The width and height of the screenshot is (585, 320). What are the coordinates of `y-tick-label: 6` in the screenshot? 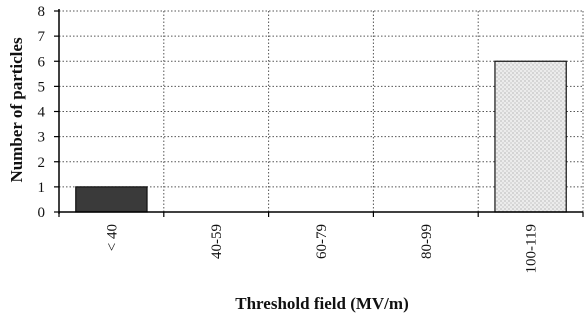 It's located at (42, 62).